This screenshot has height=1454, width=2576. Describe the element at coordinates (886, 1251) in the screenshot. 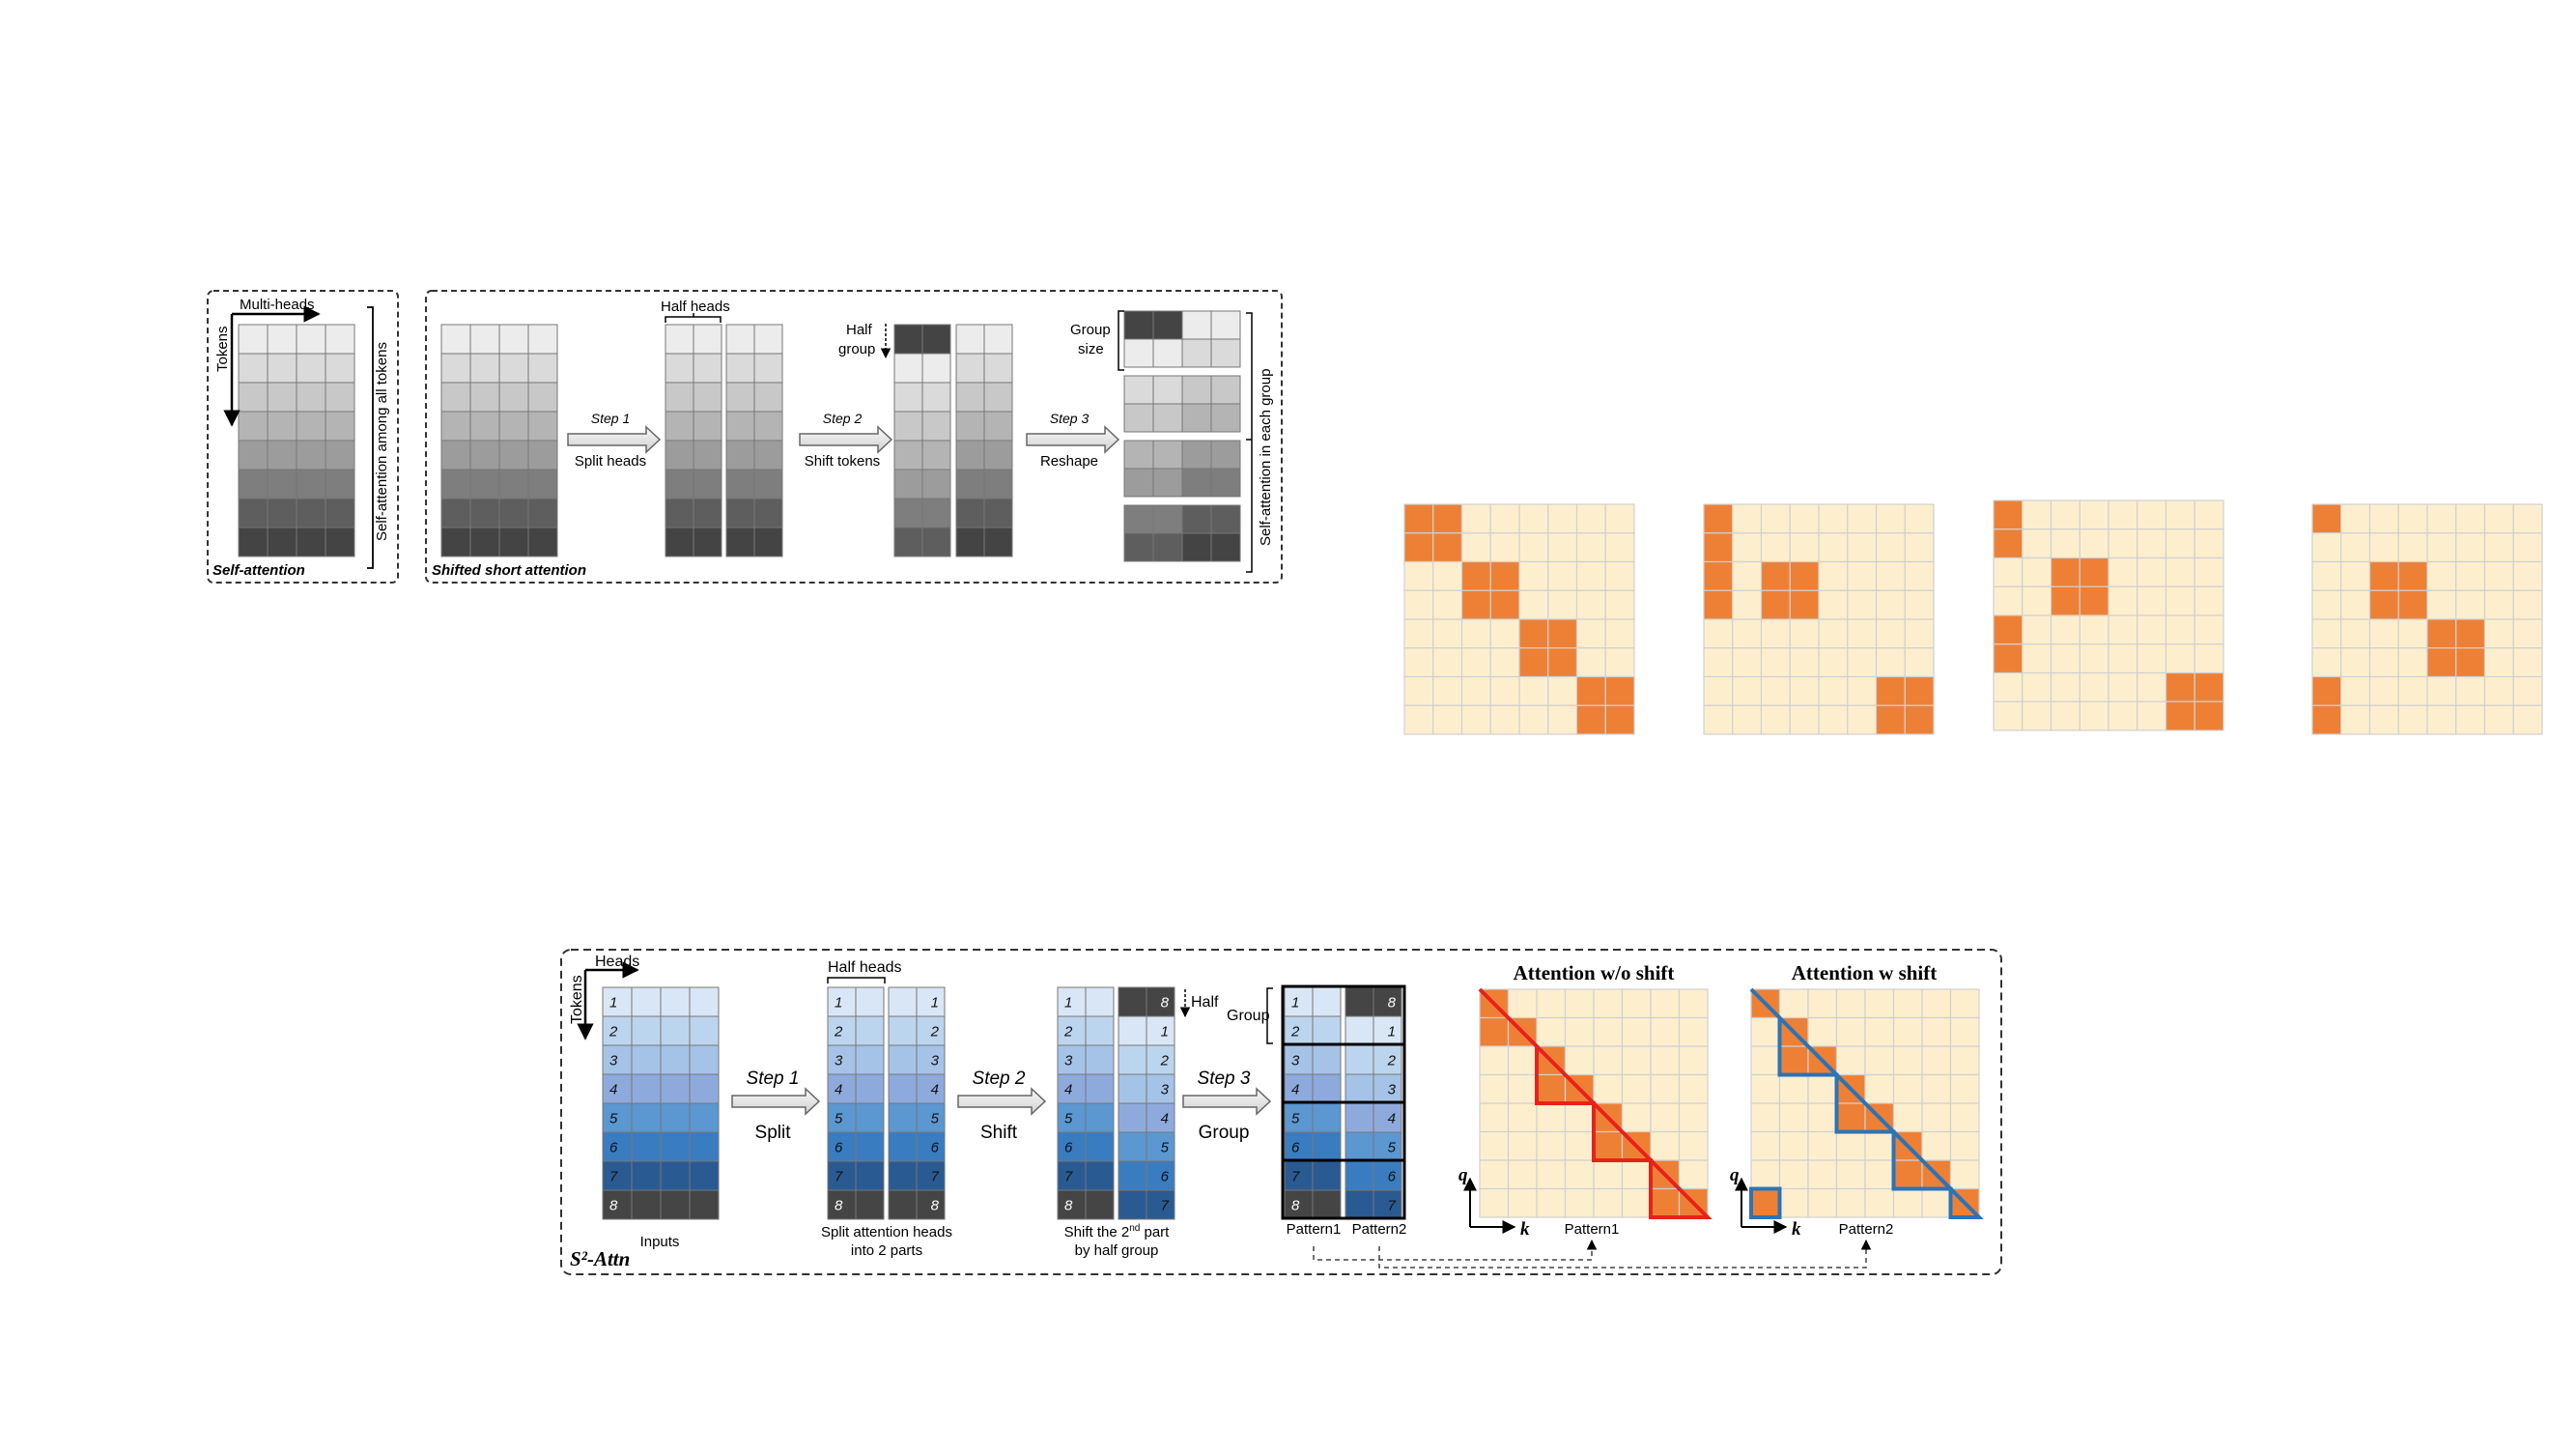

I see `split-heads-label-2: into 2 parts` at that location.